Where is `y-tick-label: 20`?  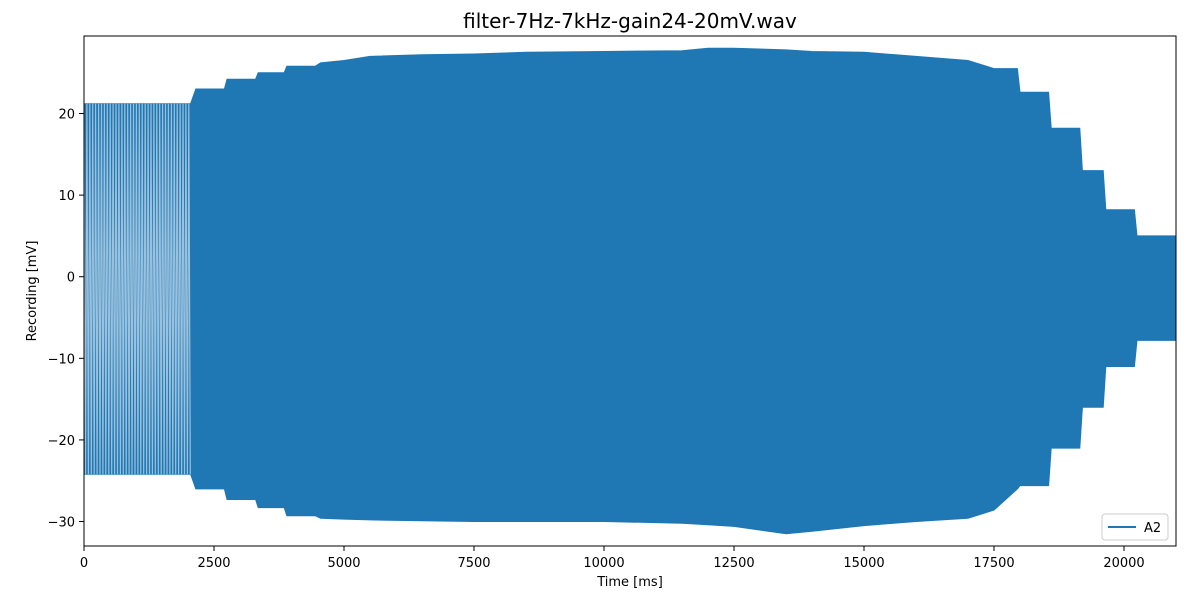 y-tick-label: 20 is located at coordinates (66, 115).